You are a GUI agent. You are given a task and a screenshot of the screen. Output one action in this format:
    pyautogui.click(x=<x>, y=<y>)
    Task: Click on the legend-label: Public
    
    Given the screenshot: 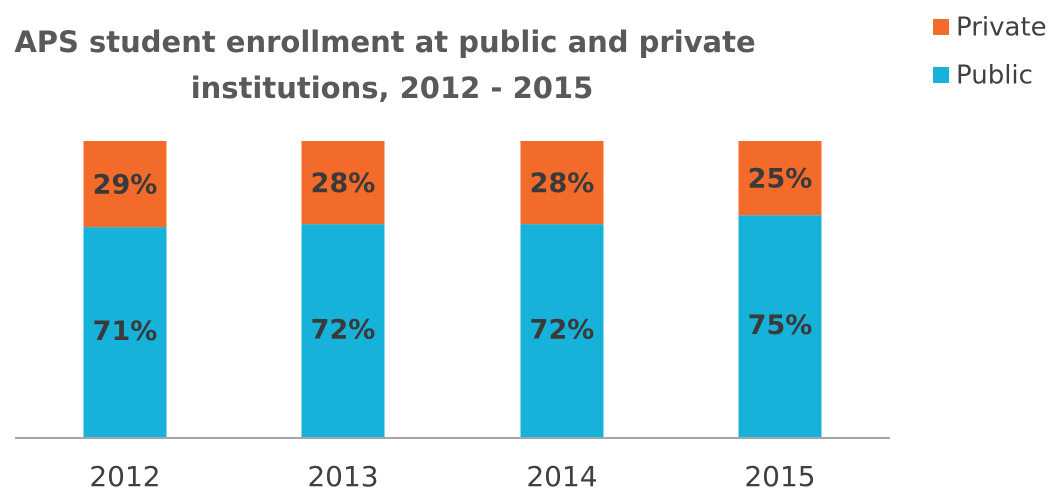 What is the action you would take?
    pyautogui.click(x=994, y=76)
    